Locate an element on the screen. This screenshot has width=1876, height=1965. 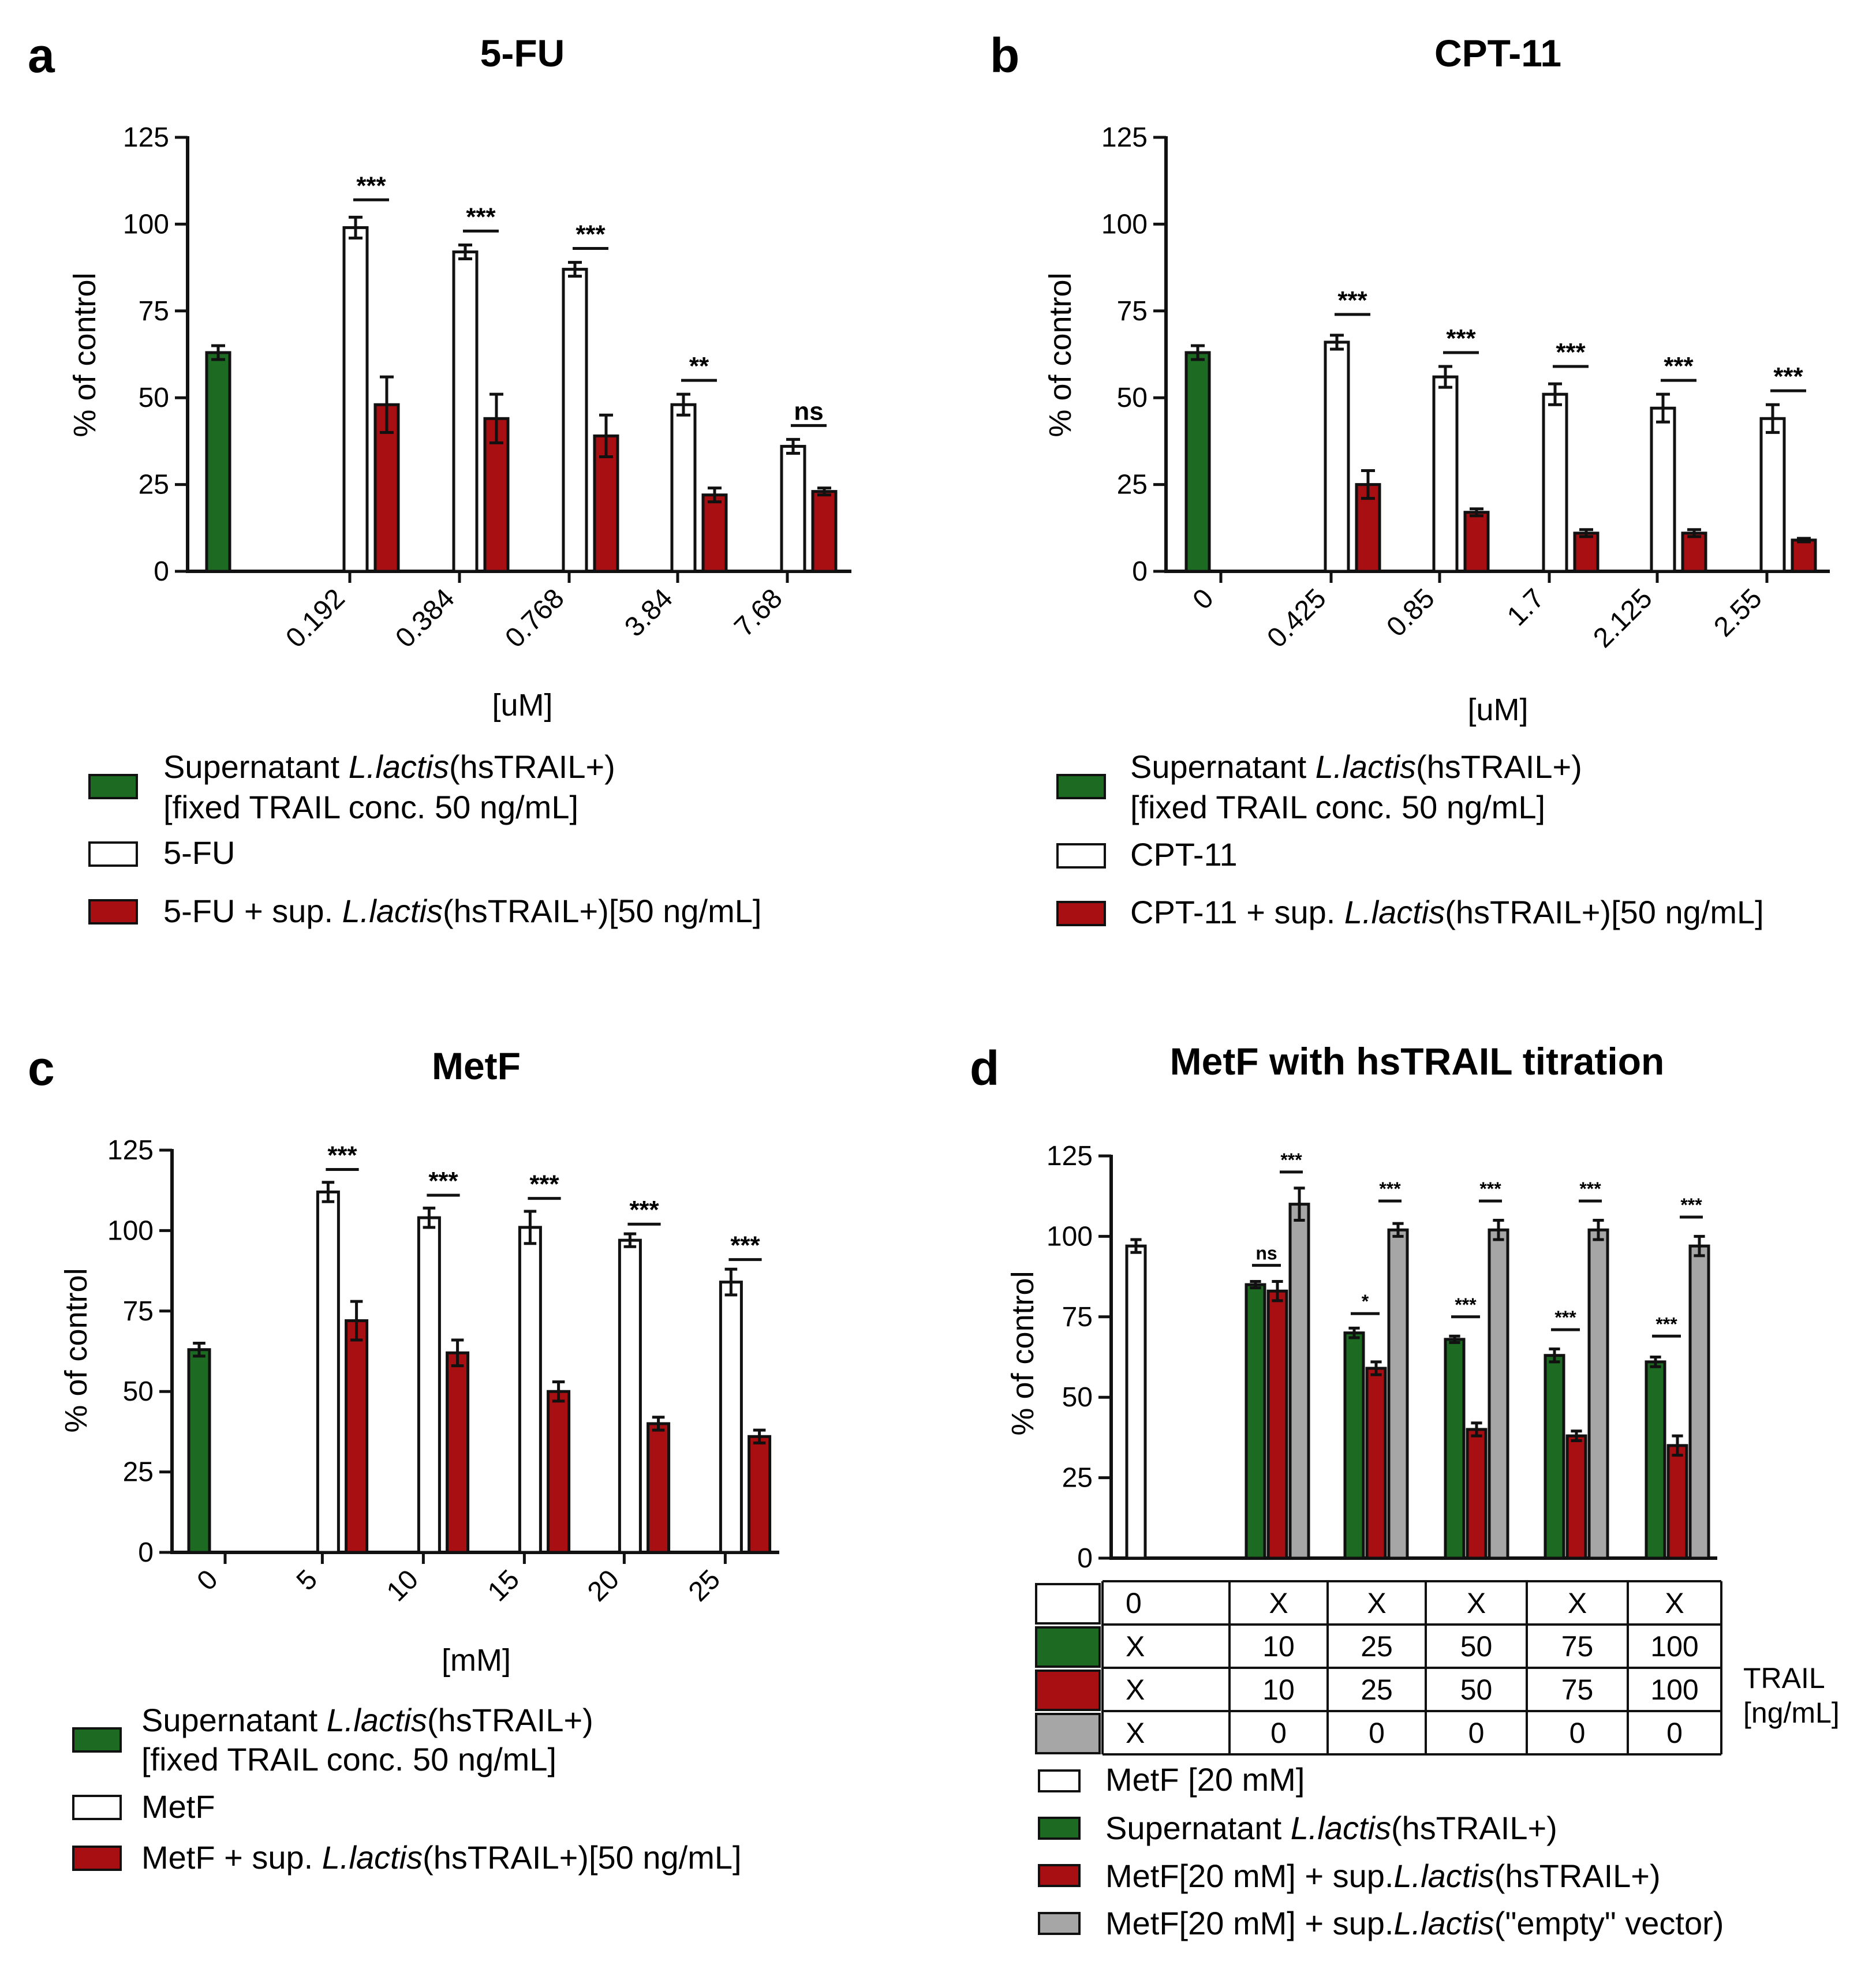
y-axis-label-a: % of control is located at coordinates (85, 355).